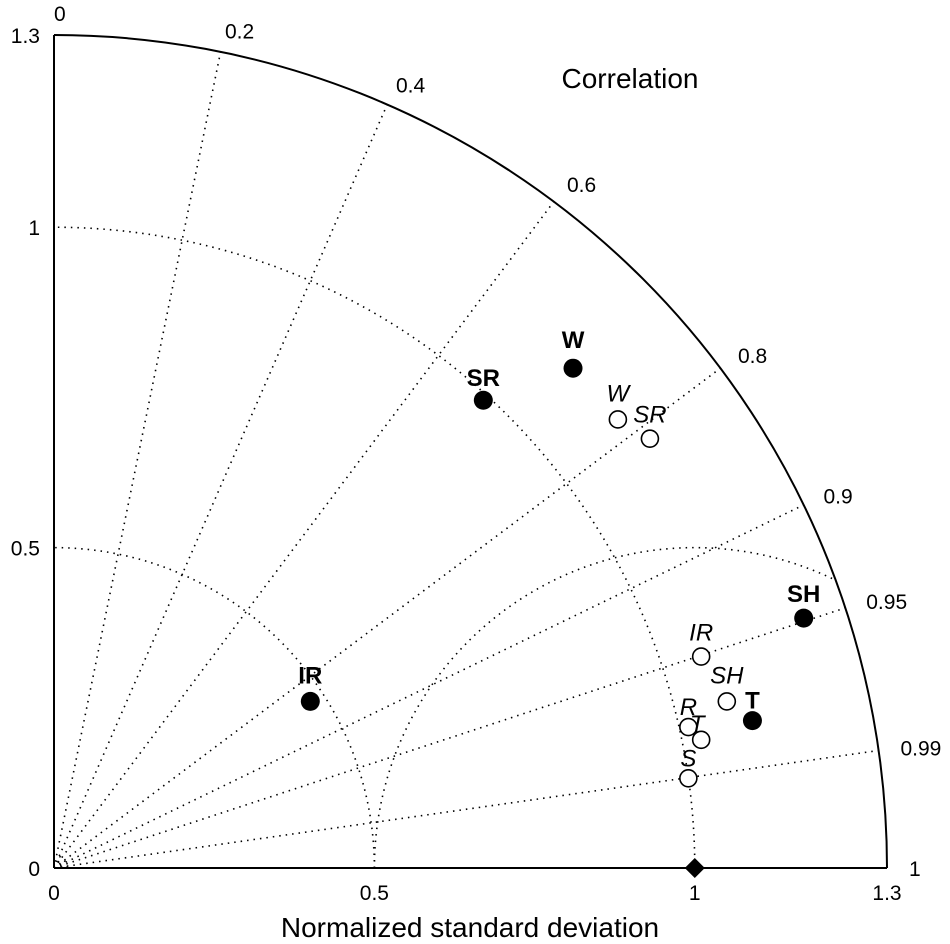 The height and width of the screenshot is (944, 950). Describe the element at coordinates (34, 228) in the screenshot. I see `y-tick-label: 1` at that location.